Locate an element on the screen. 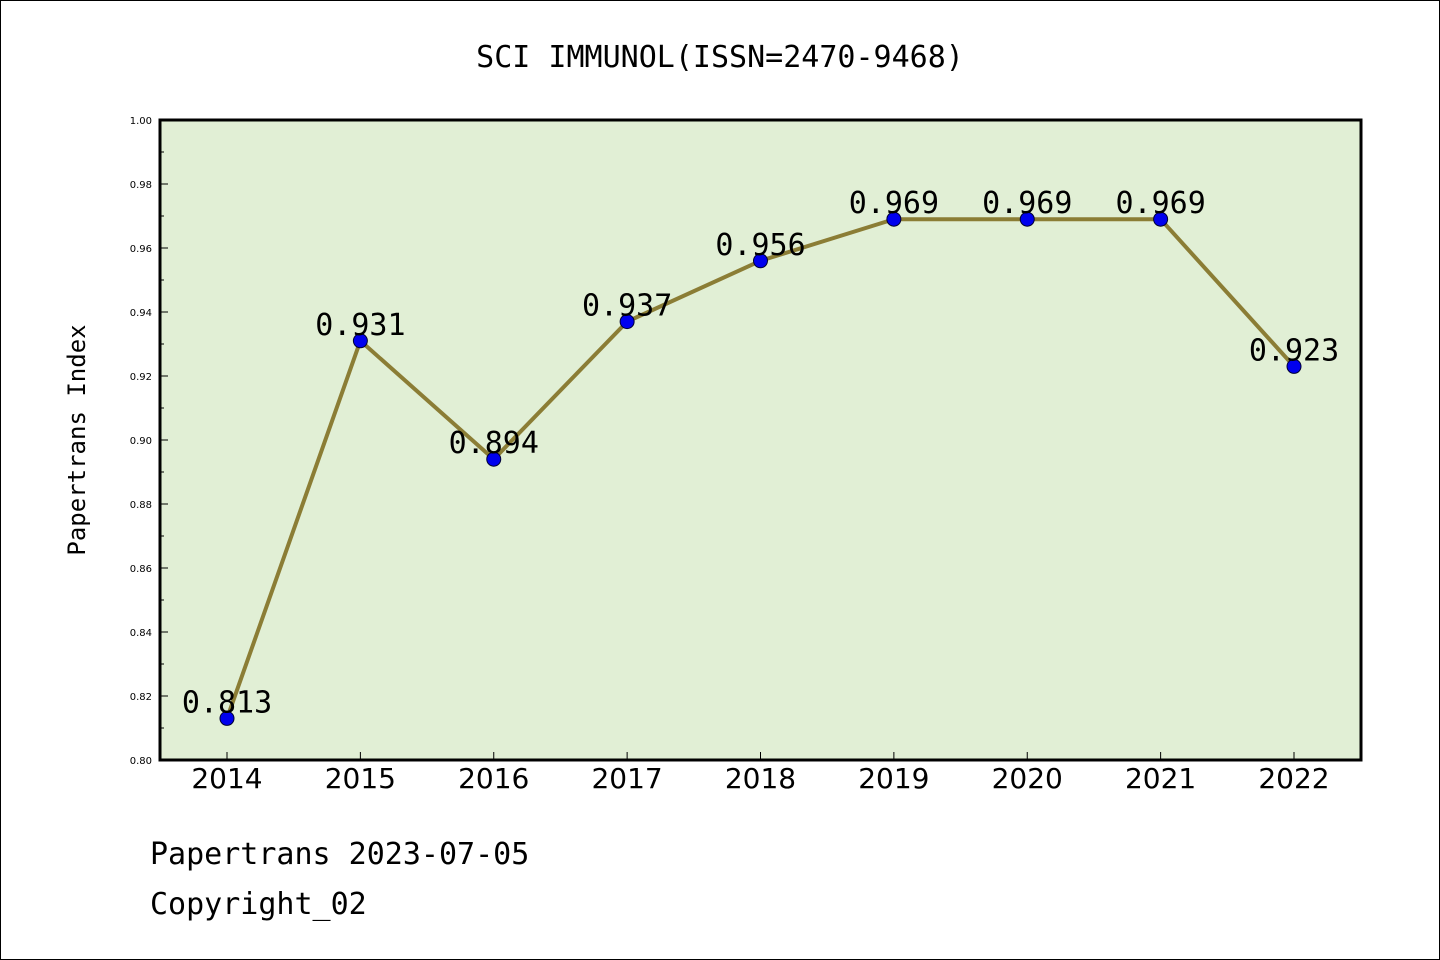 The width and height of the screenshot is (1440, 960). x-tick-label: 2019 is located at coordinates (893, 778).